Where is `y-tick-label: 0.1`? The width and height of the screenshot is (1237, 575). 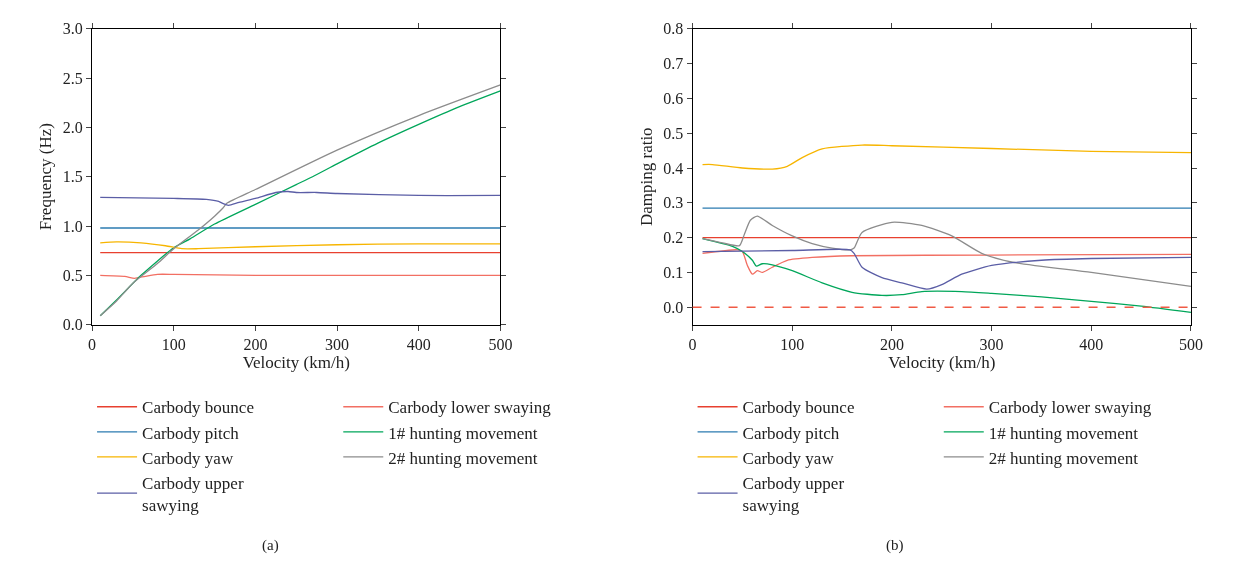
y-tick-label: 0.1 is located at coordinates (673, 273).